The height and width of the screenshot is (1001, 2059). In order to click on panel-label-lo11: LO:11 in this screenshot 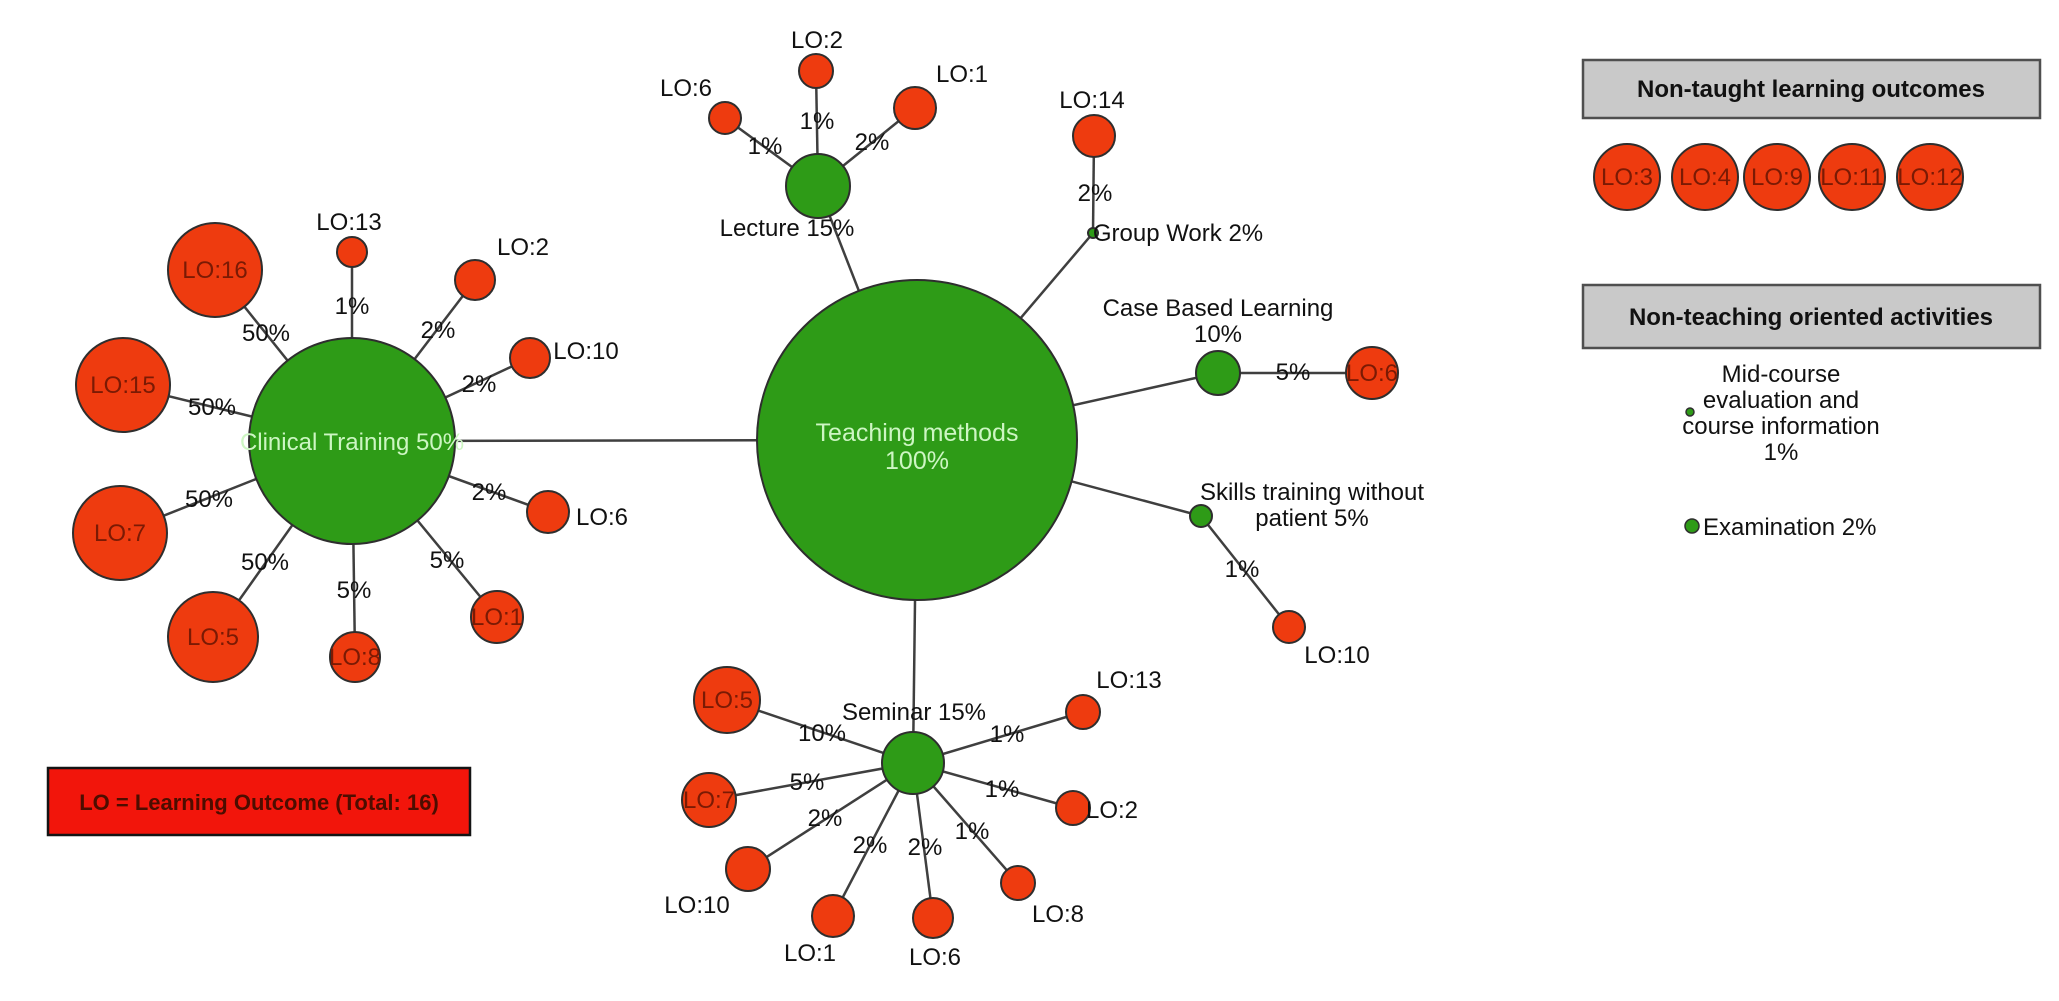, I will do `click(1852, 177)`.